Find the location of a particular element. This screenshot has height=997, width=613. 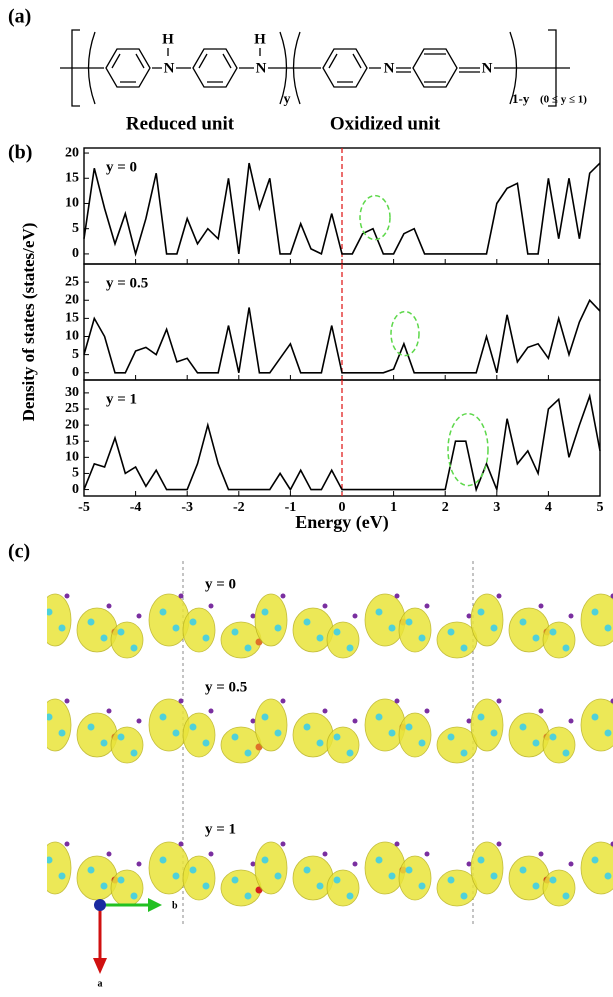

arrow-b is located at coordinates (155, 905).